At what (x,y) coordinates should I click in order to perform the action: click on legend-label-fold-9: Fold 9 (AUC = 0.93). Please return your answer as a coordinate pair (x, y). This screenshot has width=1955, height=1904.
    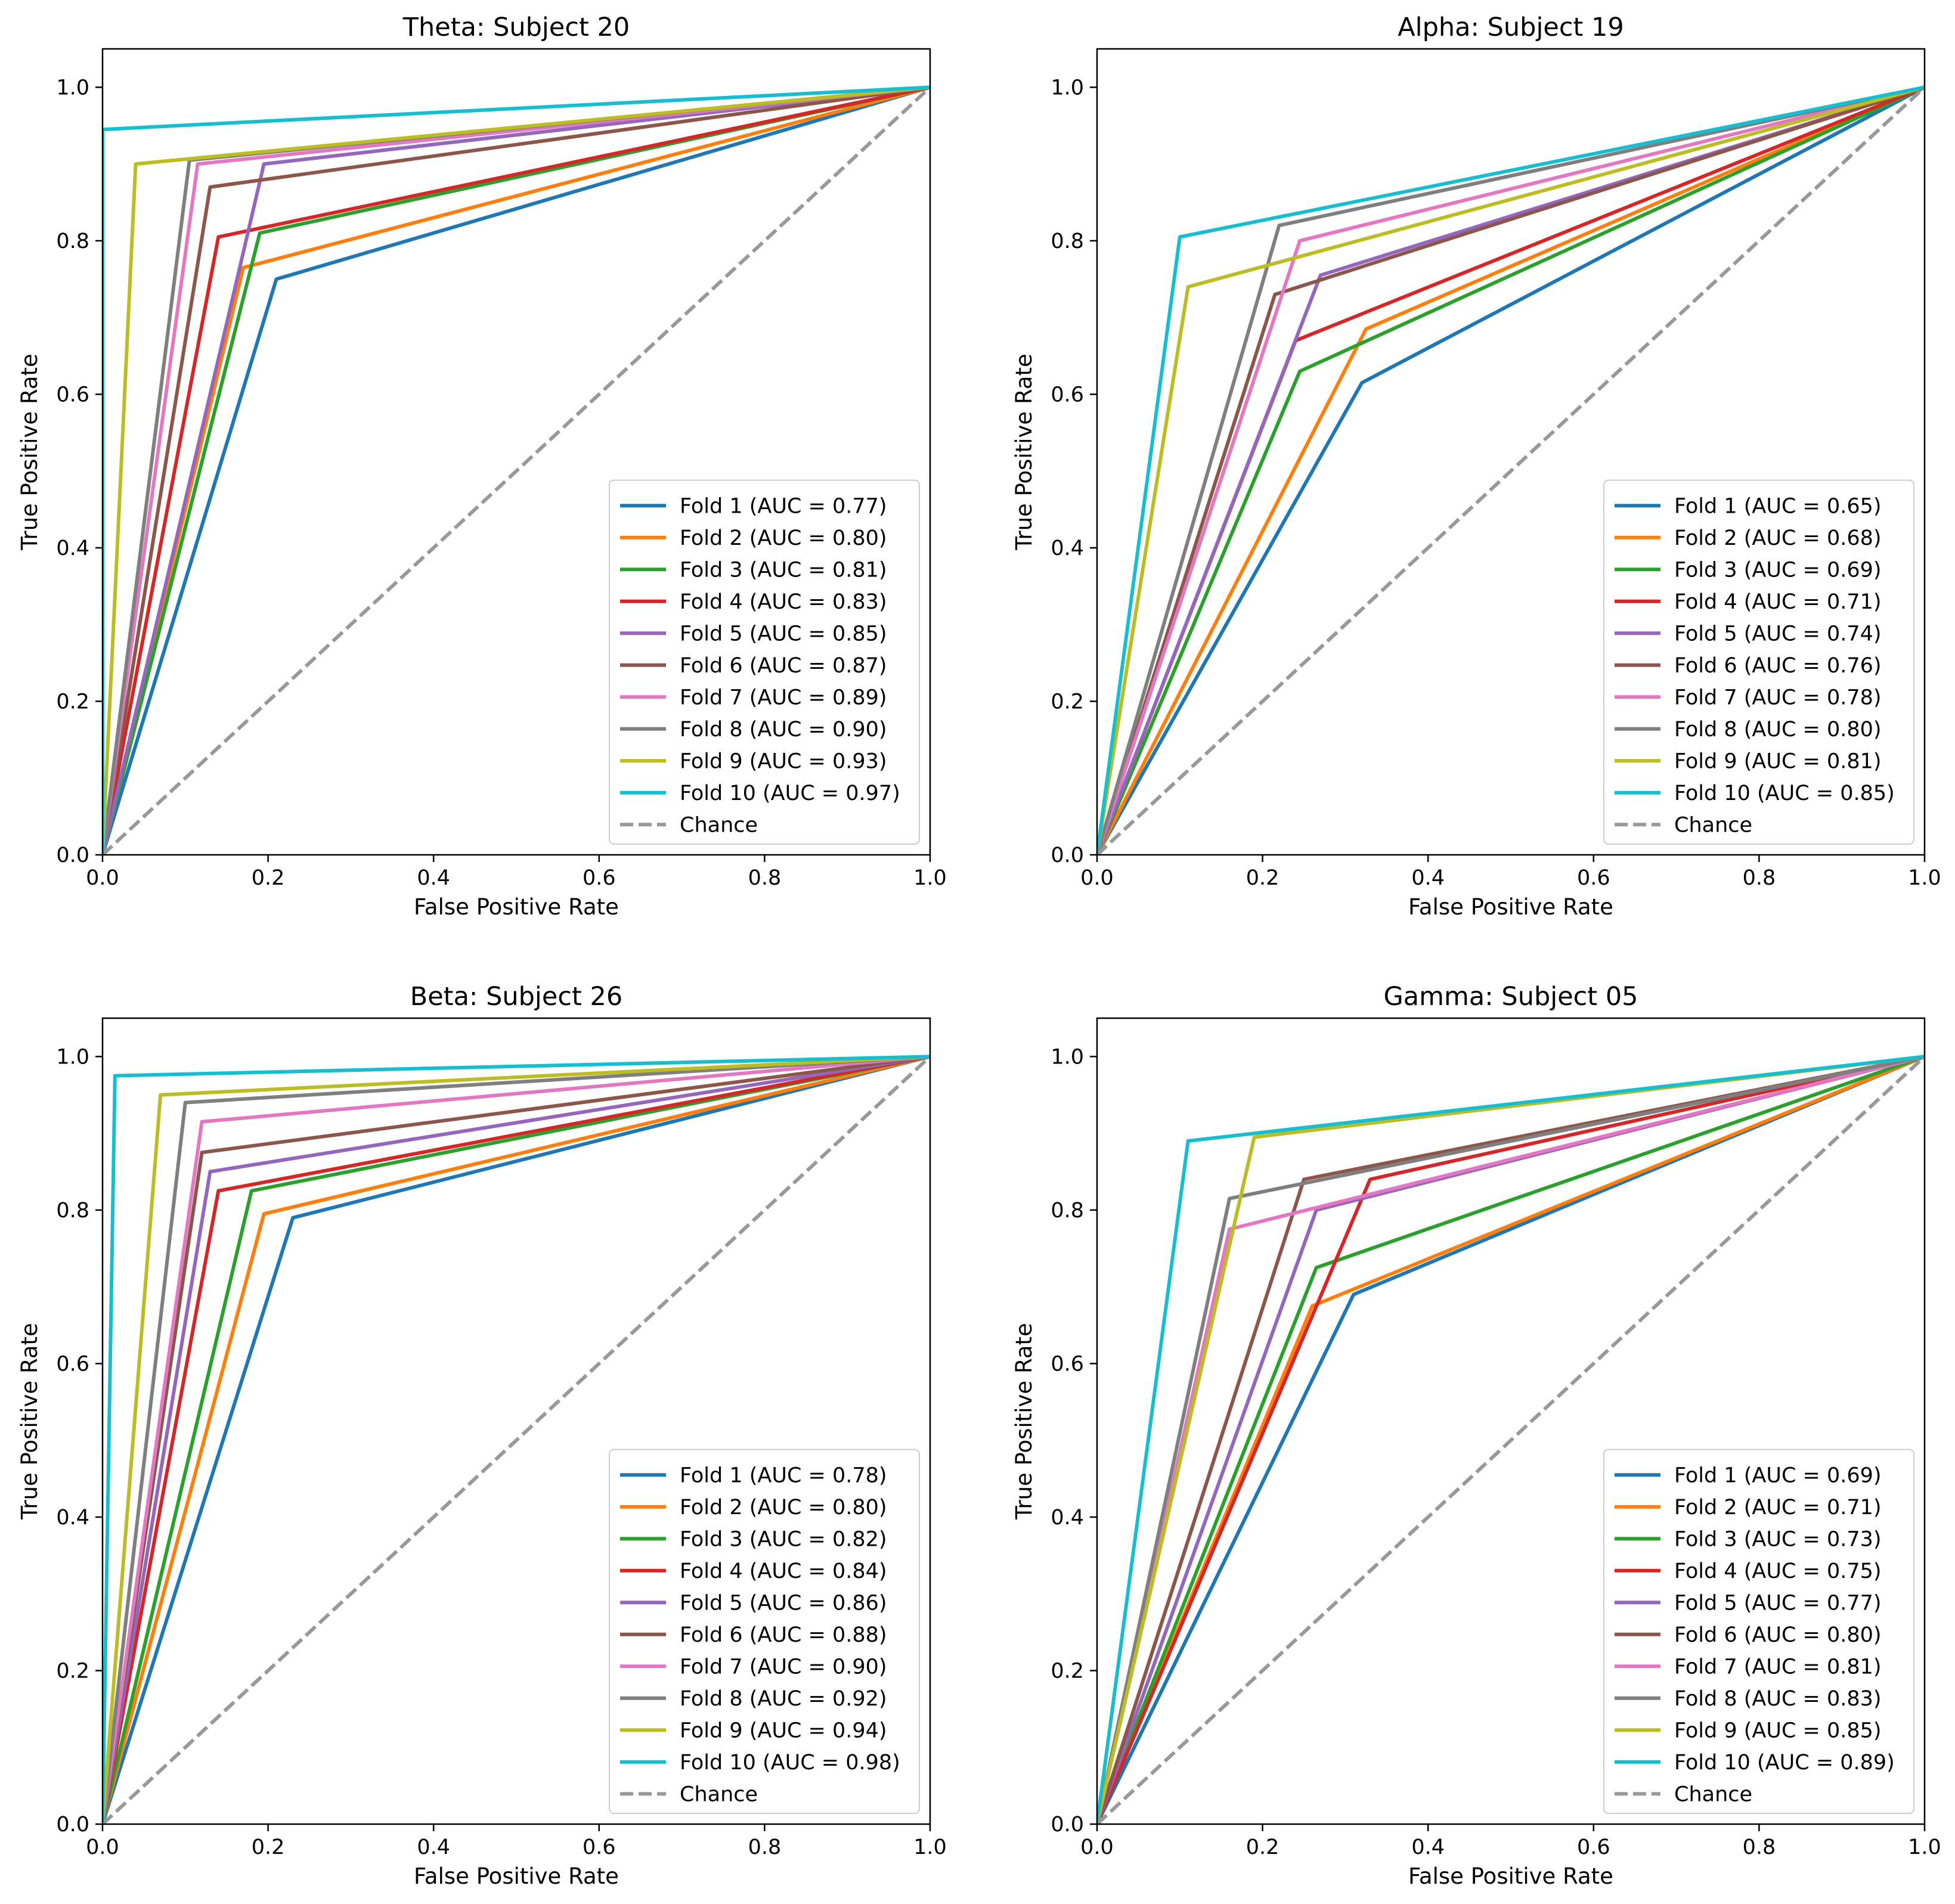
    Looking at the image, I should click on (783, 761).